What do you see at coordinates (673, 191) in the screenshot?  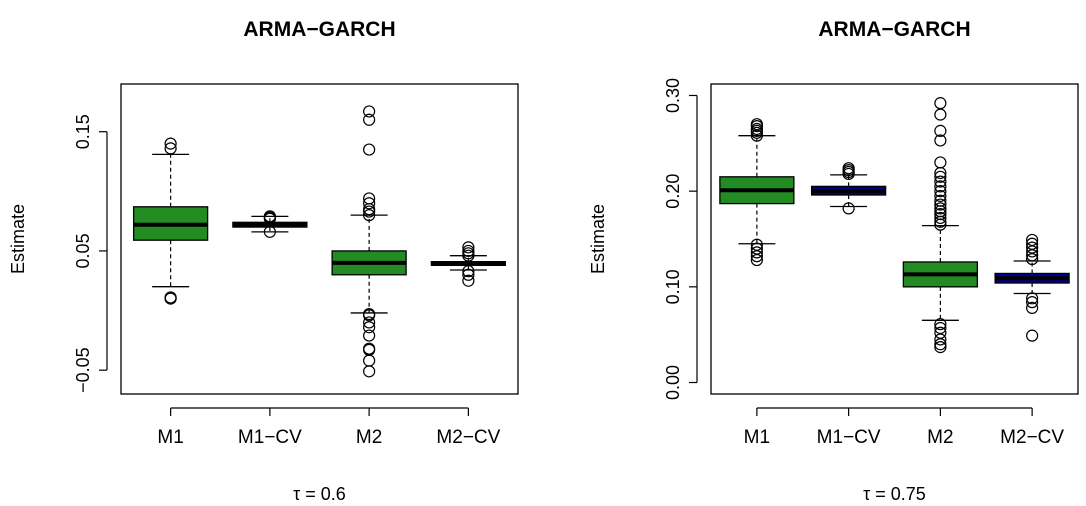 I see `y-tick-label: 0.20` at bounding box center [673, 191].